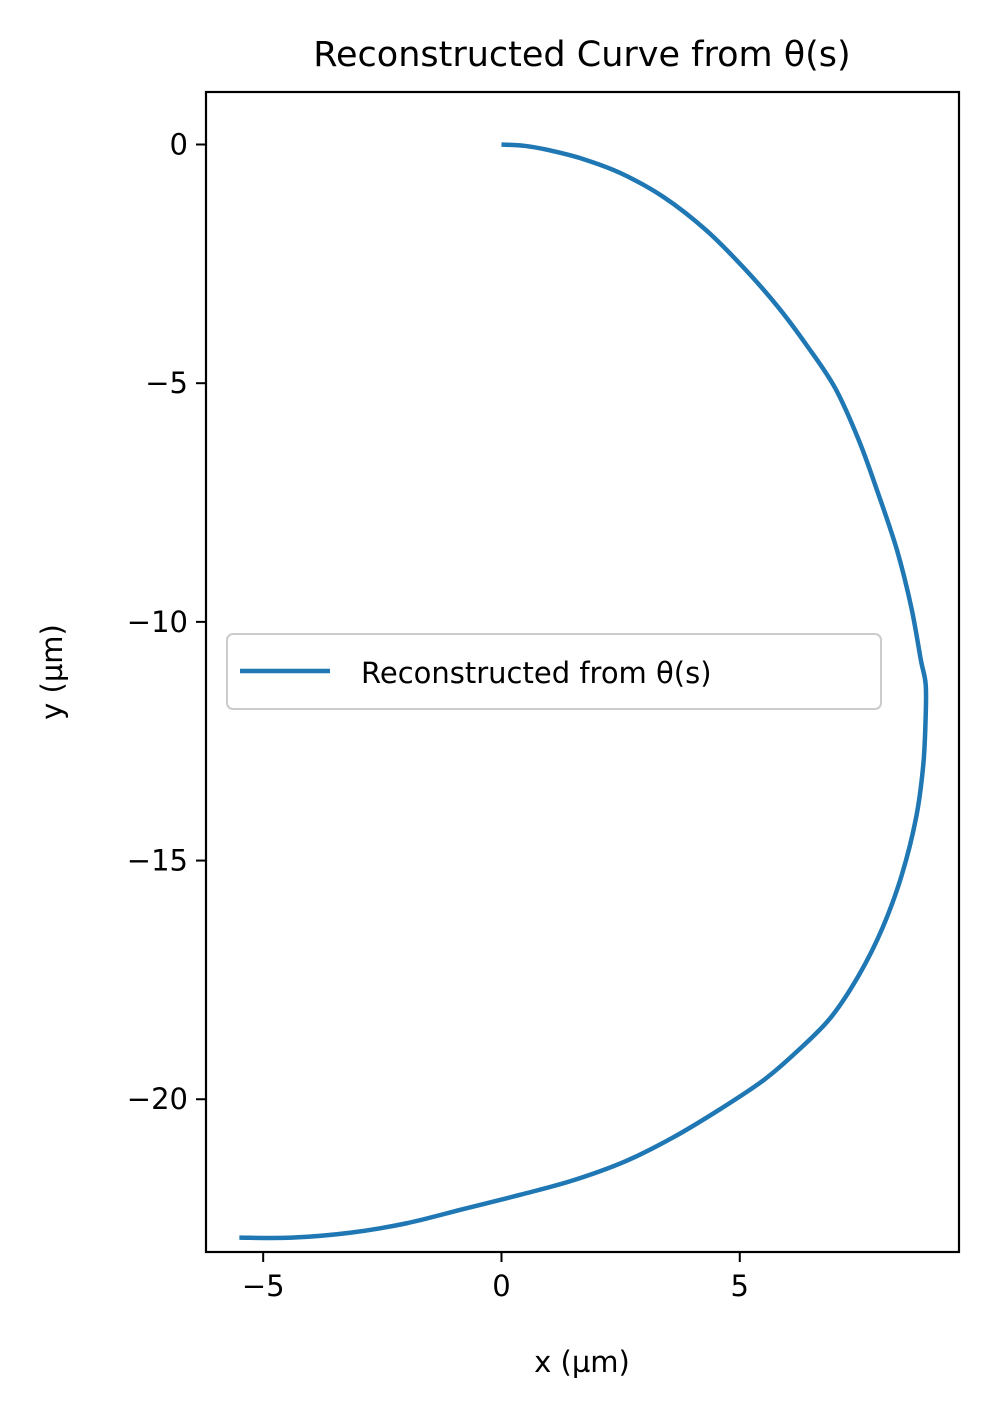  Describe the element at coordinates (263, 1286) in the screenshot. I see `x-tick-label: −5` at that location.